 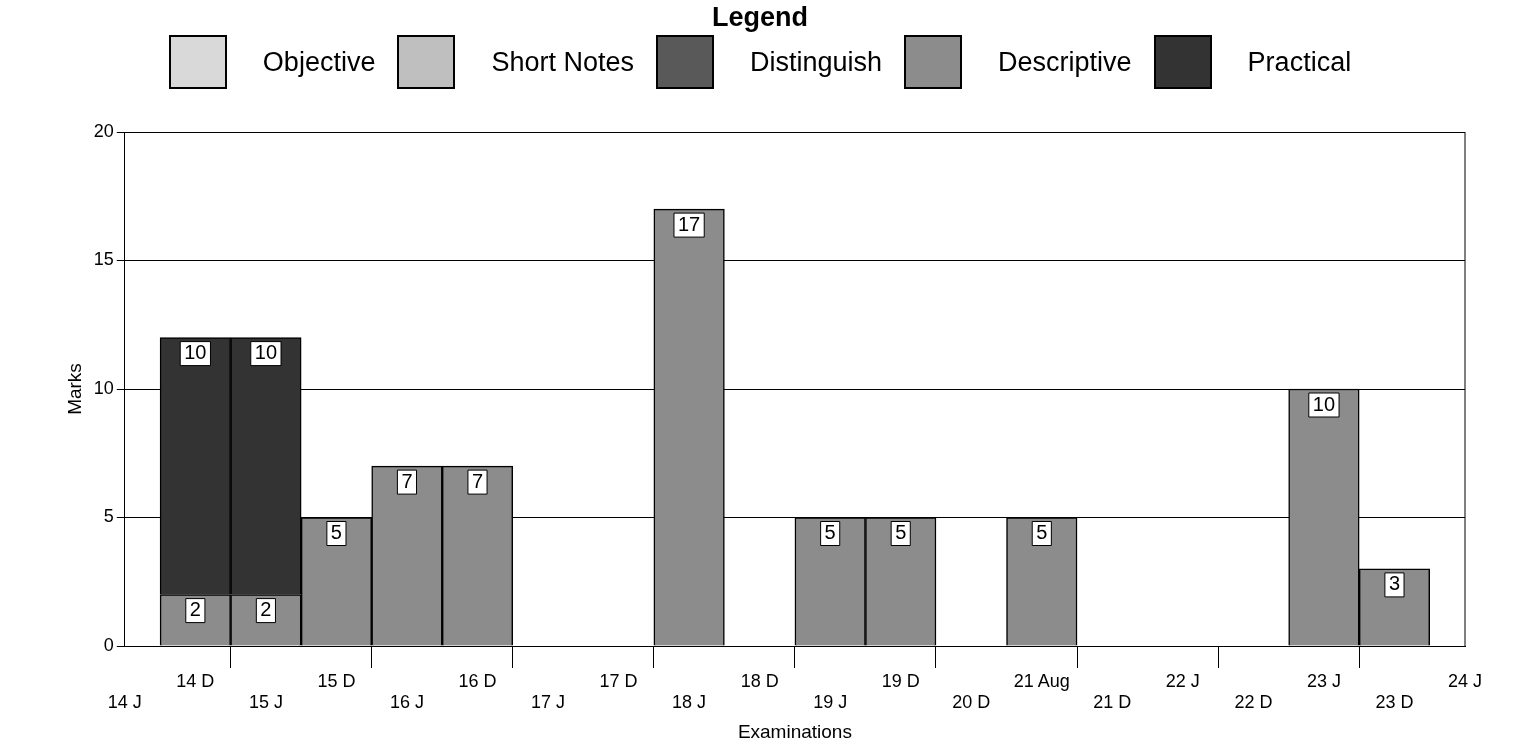 What do you see at coordinates (108, 644) in the screenshot?
I see `y-tick-label: 0` at bounding box center [108, 644].